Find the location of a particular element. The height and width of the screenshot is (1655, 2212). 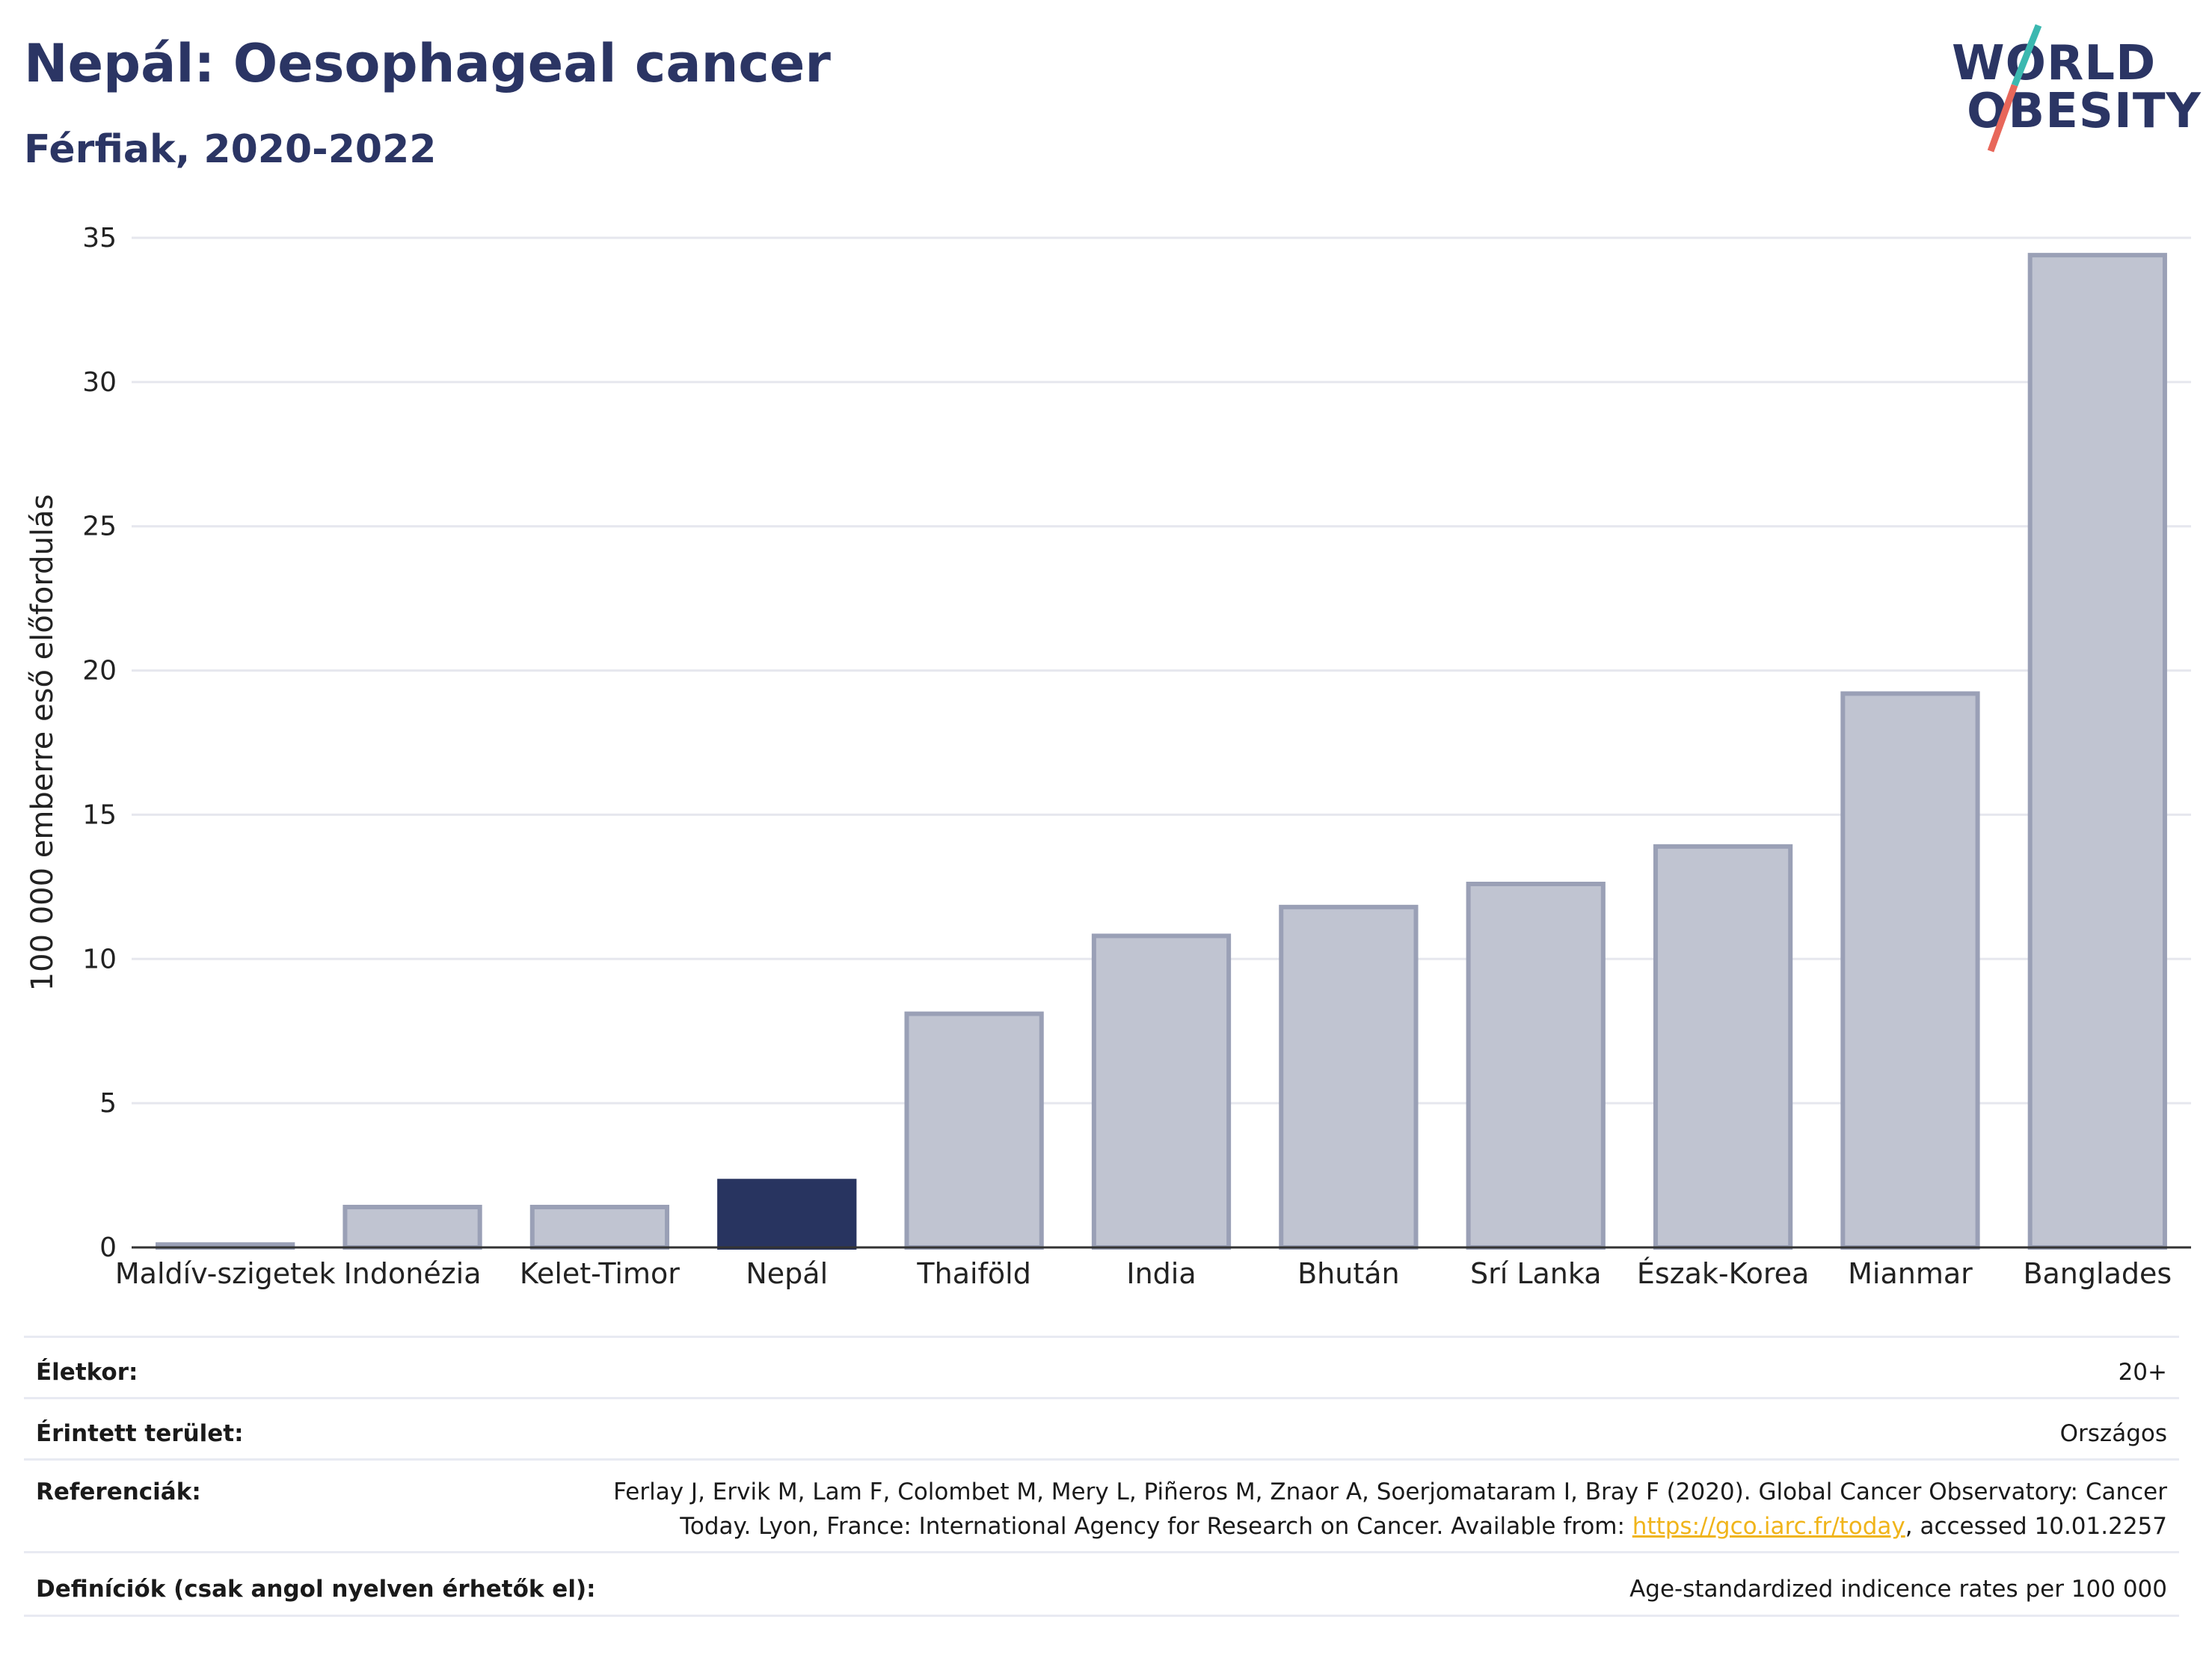

chart-subtitle: Férfiak, 2020-2022 is located at coordinates (230, 149).